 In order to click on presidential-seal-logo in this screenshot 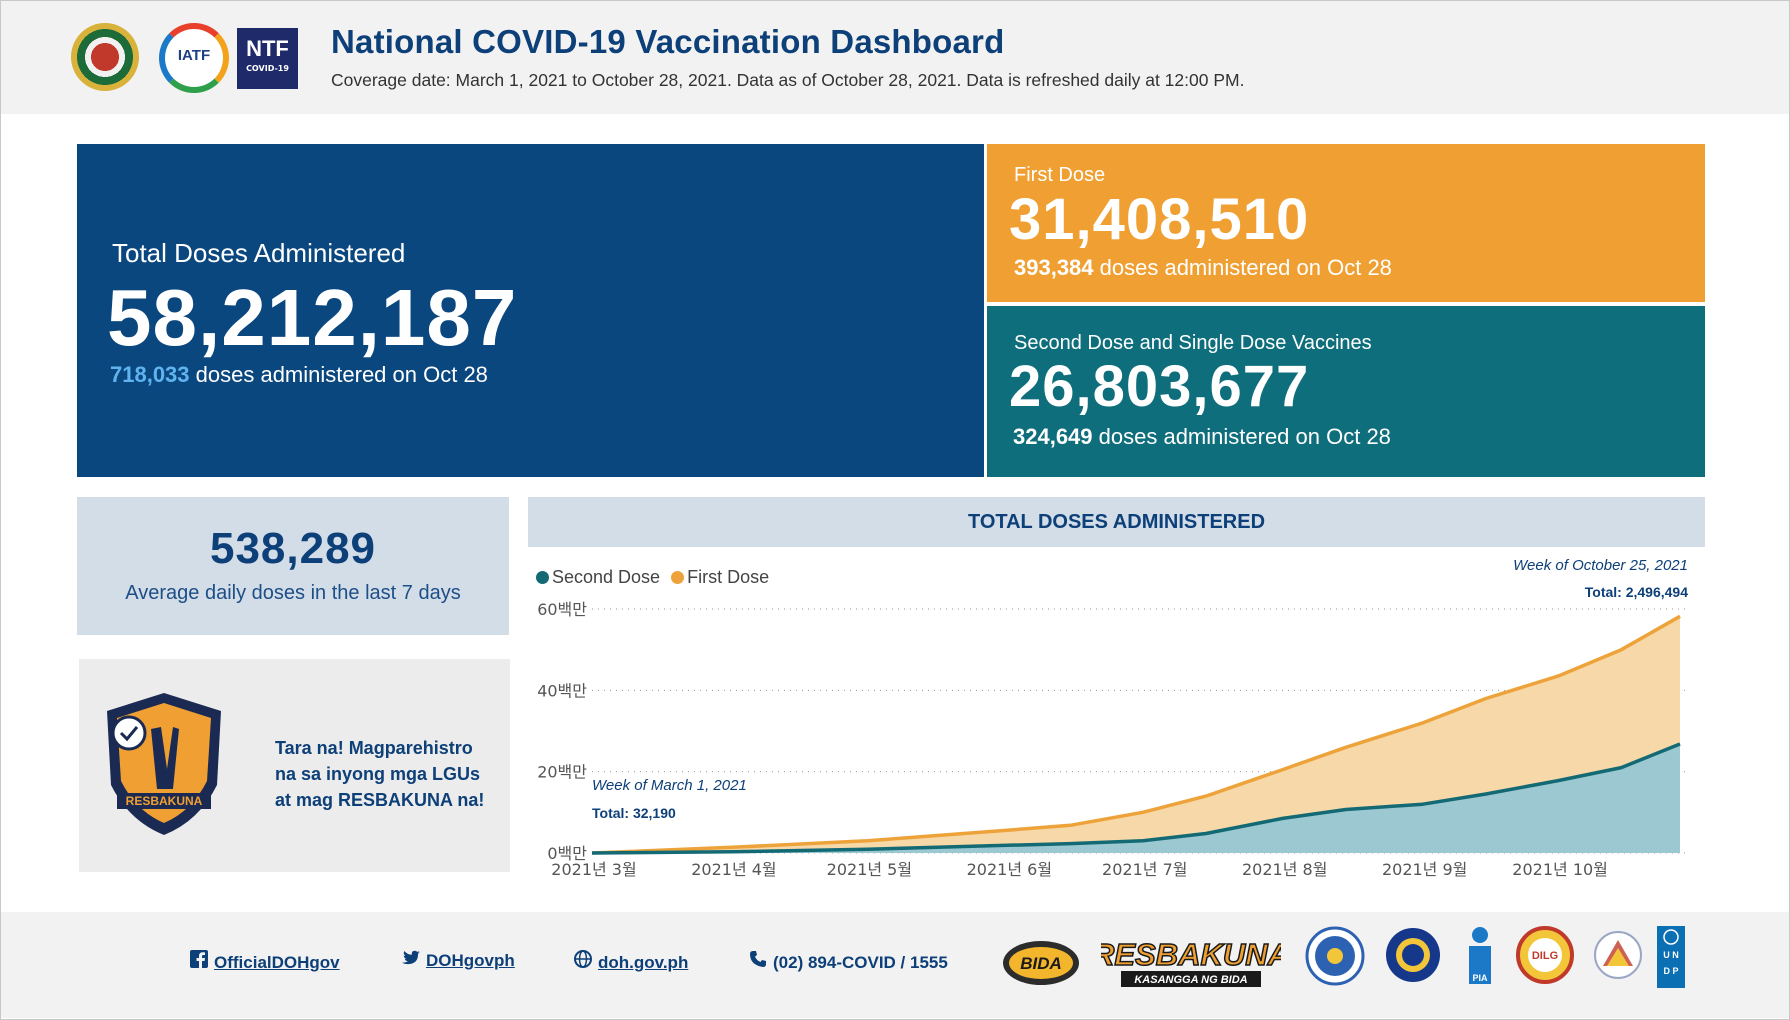, I will do `click(1335, 956)`.